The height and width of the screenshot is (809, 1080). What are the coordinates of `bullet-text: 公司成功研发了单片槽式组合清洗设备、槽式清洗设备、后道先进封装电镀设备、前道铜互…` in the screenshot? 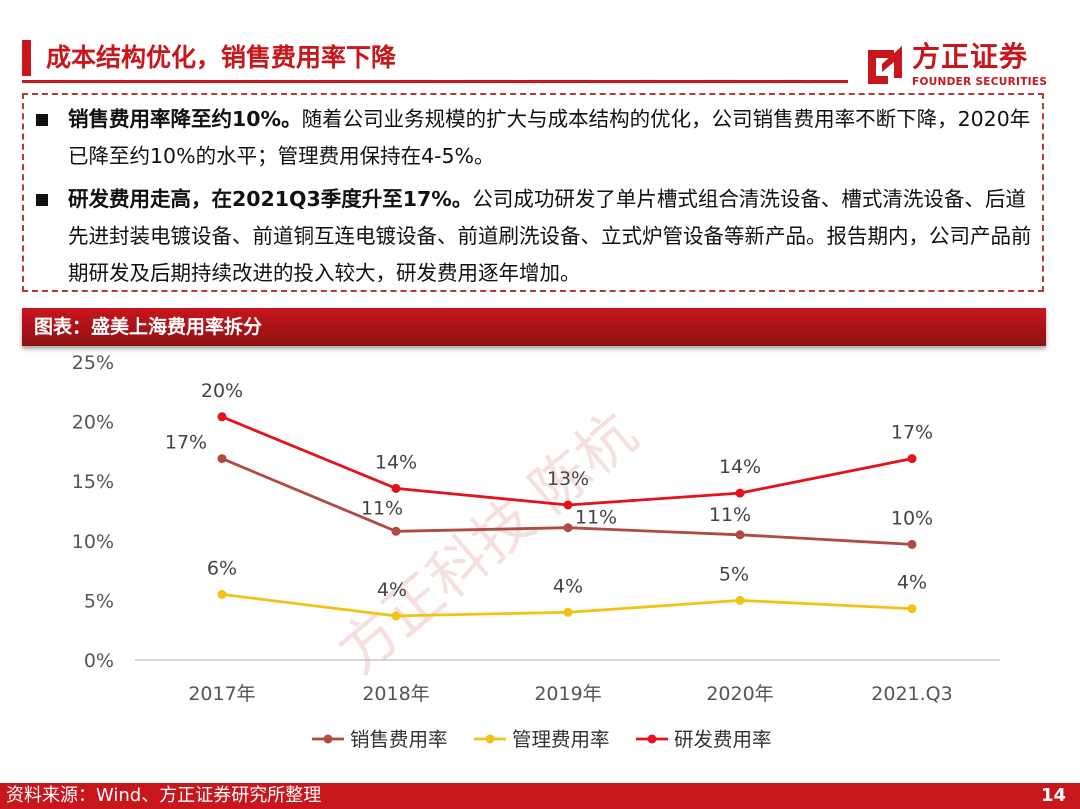 It's located at (550, 236).